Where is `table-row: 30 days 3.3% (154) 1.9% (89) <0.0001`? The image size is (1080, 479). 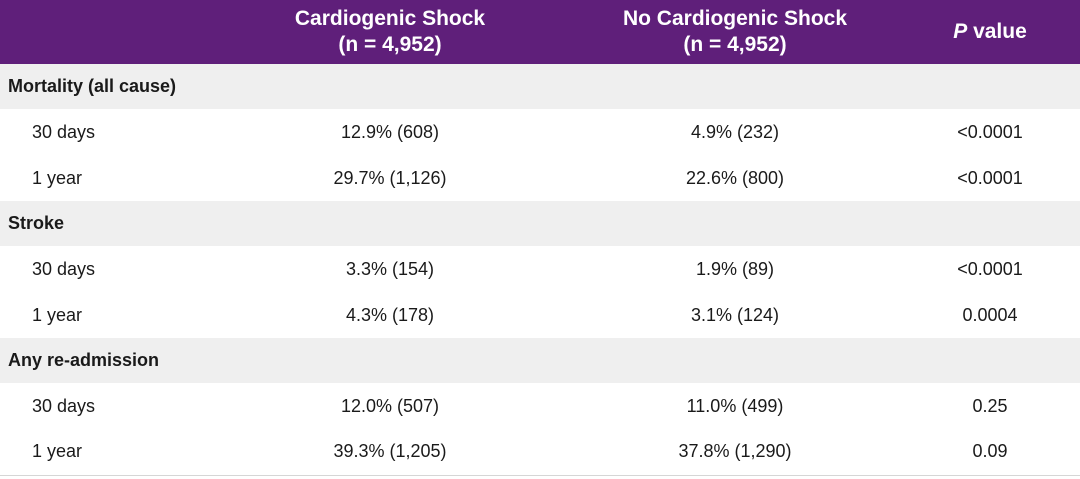
table-row: 30 days 3.3% (154) 1.9% (89) <0.0001 is located at coordinates (540, 269).